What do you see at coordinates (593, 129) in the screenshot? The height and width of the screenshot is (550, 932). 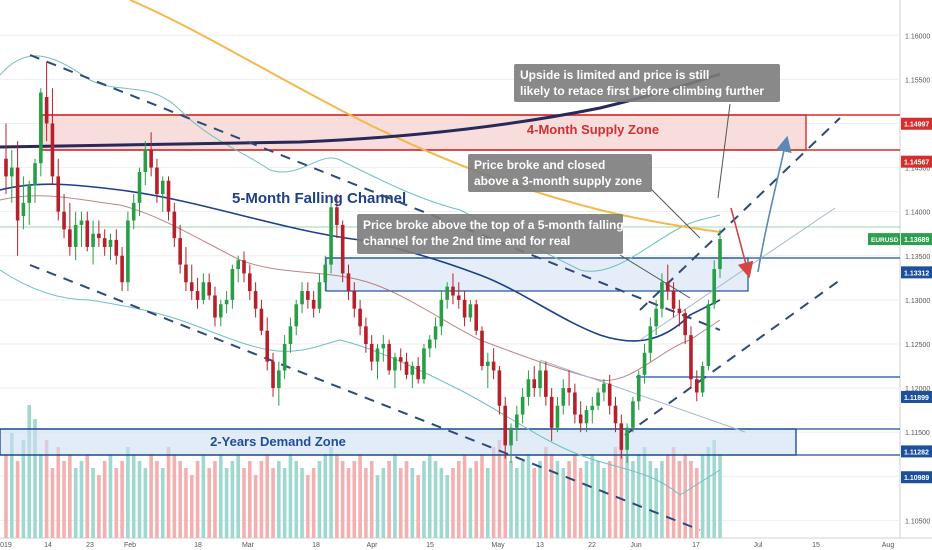 I see `supply-zone-label: 4-Month Supply Zone` at bounding box center [593, 129].